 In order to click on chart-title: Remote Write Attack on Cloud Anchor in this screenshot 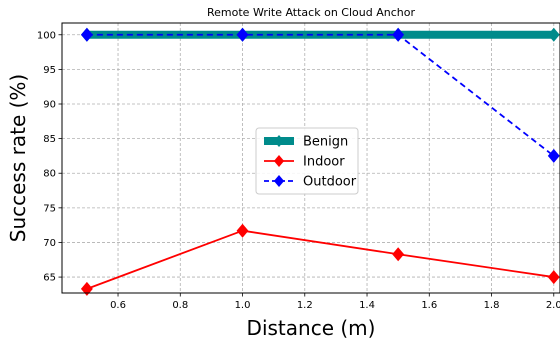, I will do `click(311, 12)`.